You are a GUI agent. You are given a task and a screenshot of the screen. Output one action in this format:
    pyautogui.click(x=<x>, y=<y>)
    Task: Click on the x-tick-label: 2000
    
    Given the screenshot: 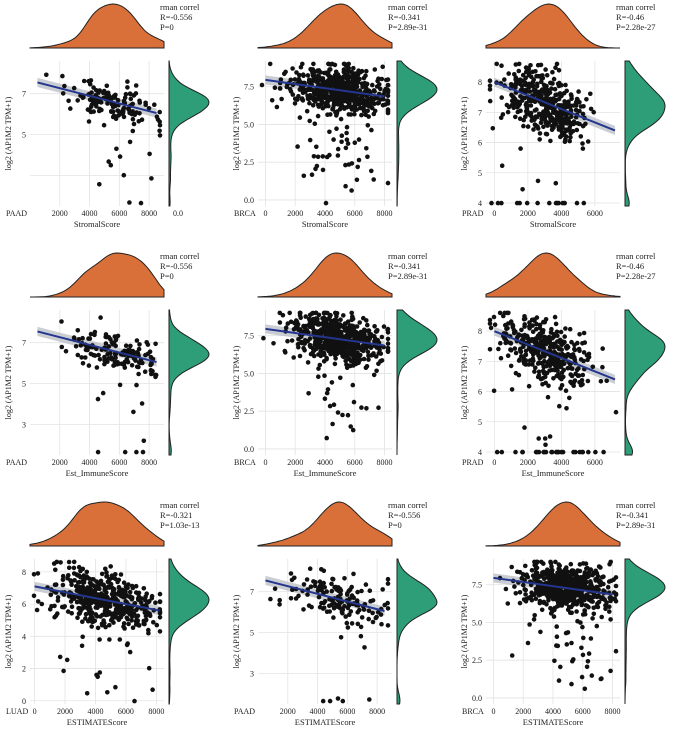 What is the action you would take?
    pyautogui.click(x=528, y=462)
    